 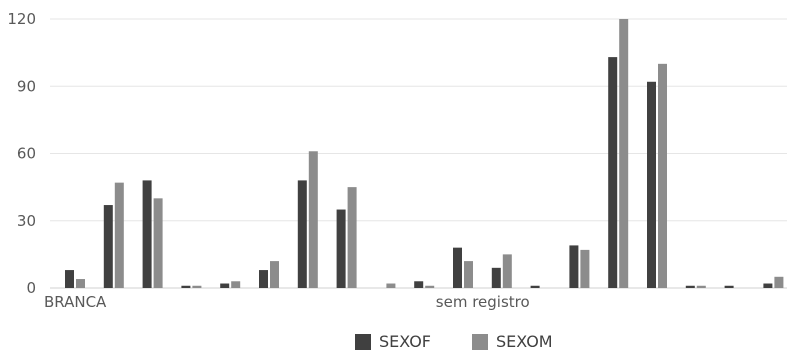 I want to click on x-axis-labels: BRANCA sem registro, so click(x=287, y=302).